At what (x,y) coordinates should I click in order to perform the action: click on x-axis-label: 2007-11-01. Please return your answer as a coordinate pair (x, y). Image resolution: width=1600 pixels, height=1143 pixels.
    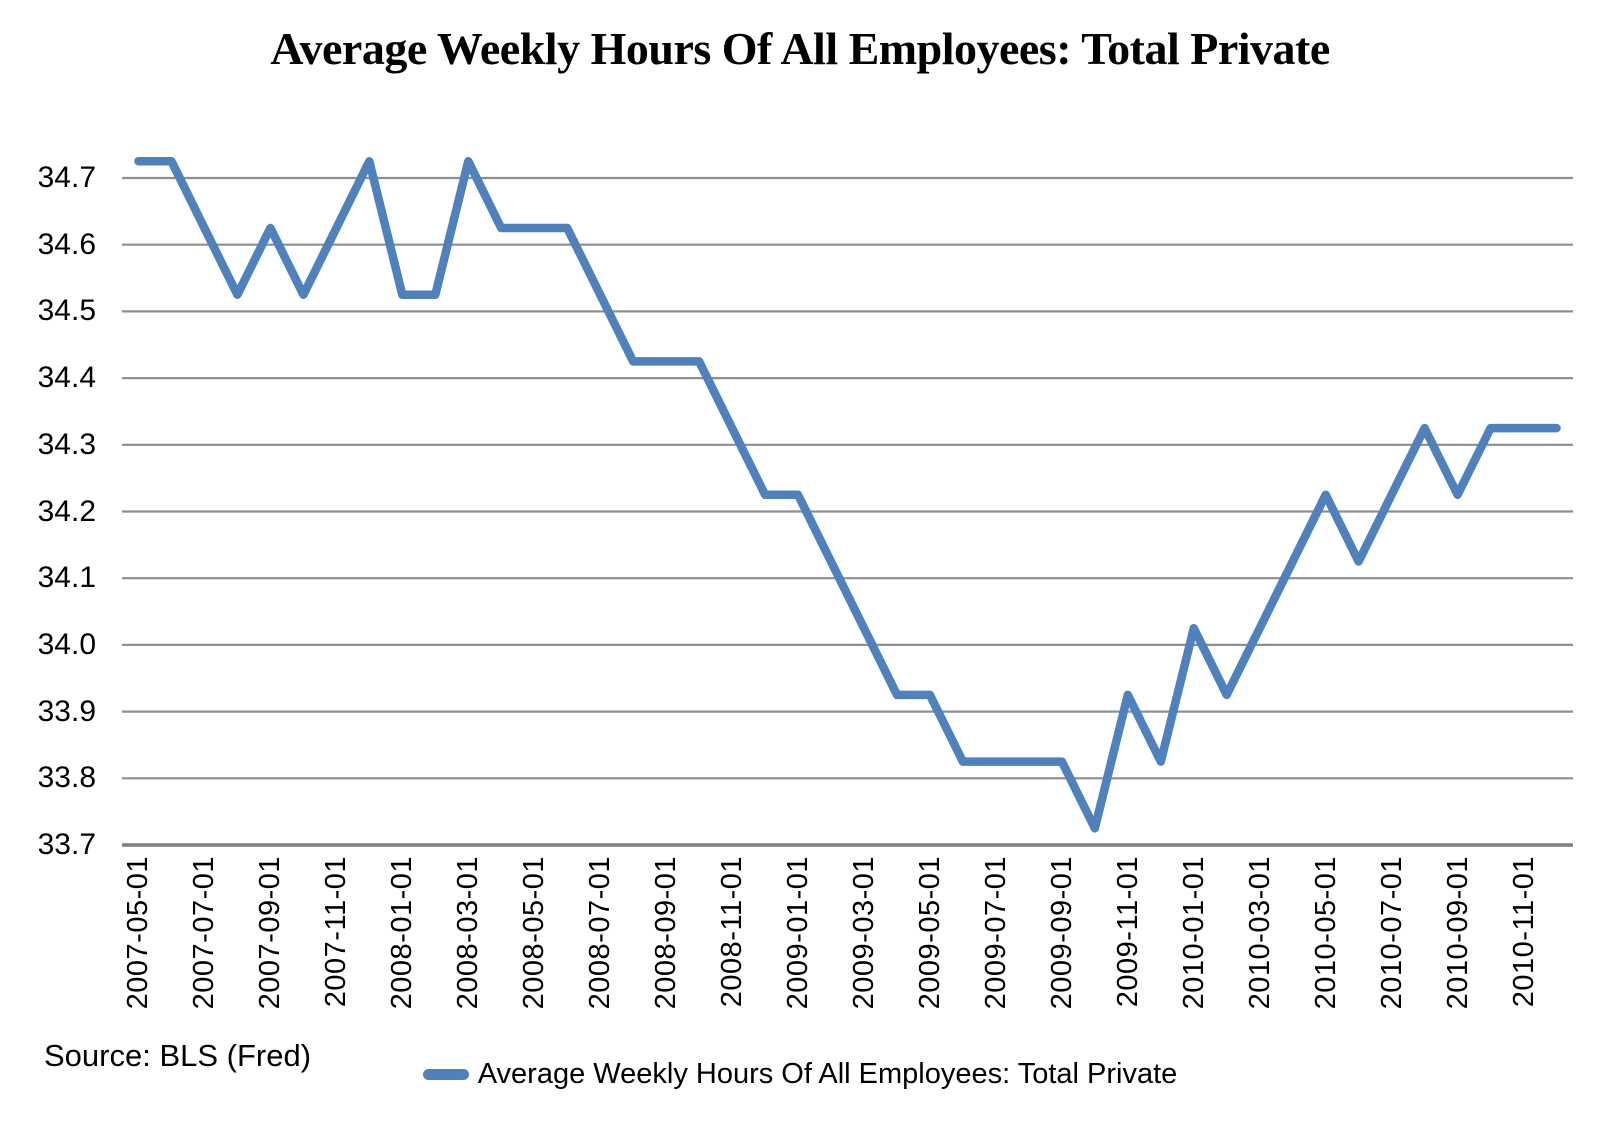
    Looking at the image, I should click on (336, 932).